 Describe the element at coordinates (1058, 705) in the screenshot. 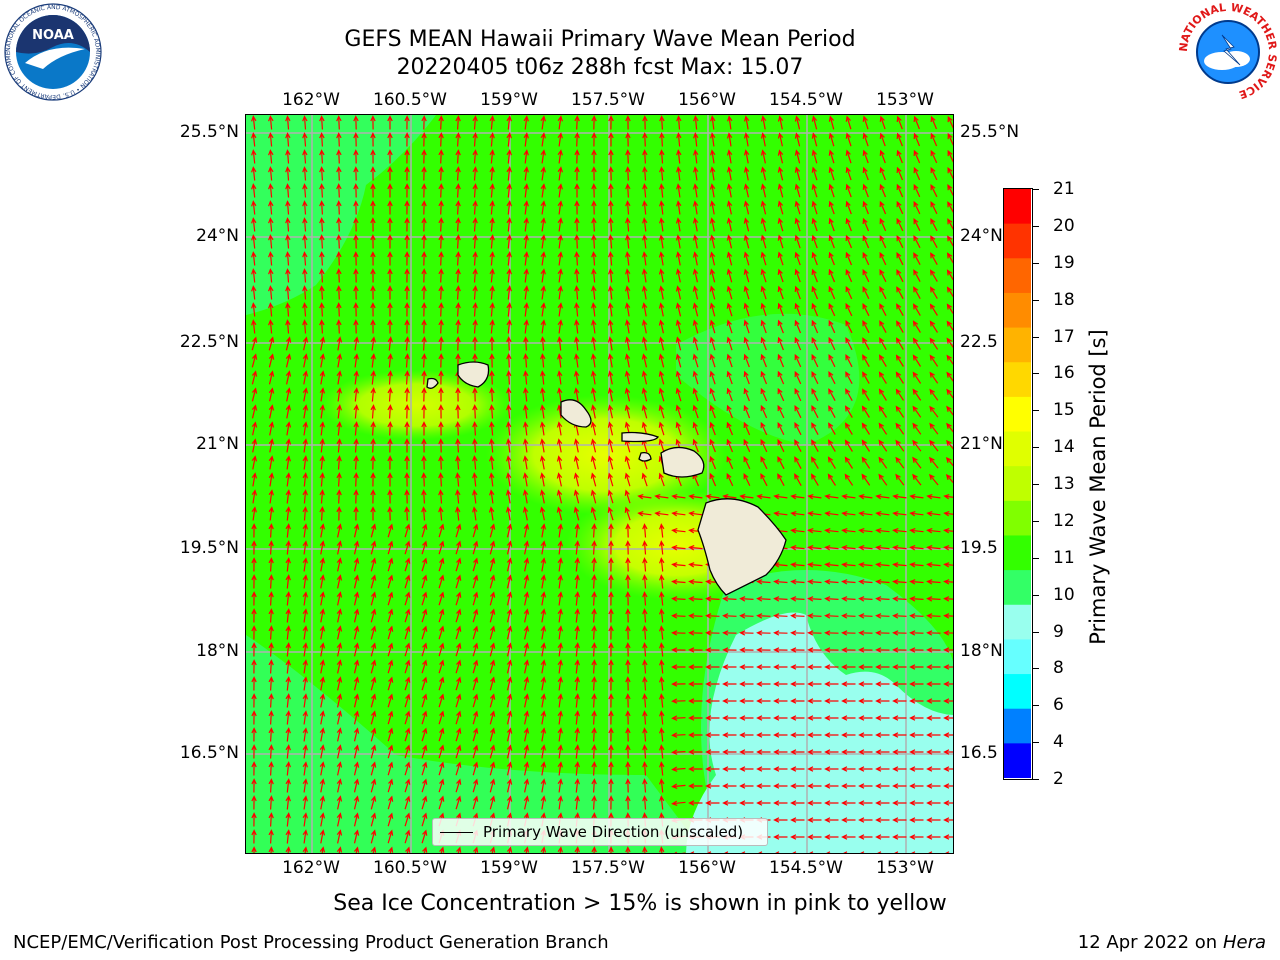

I see `colorbar-tick-label: 6` at that location.